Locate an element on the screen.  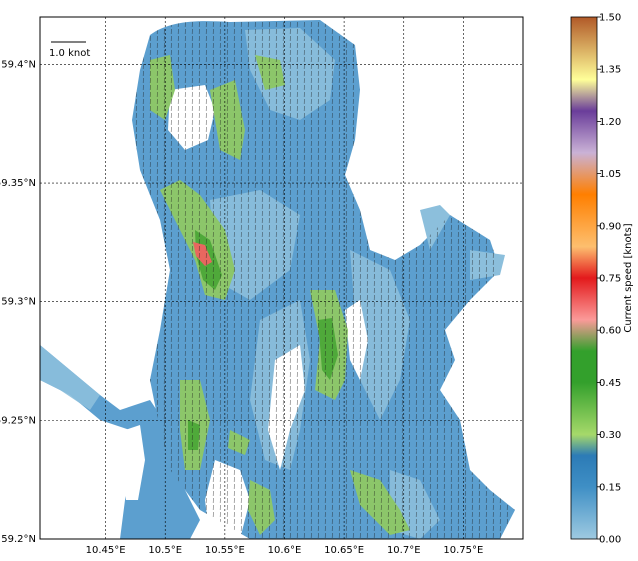
lat-tick-label: 59.3°N is located at coordinates (18, 302).